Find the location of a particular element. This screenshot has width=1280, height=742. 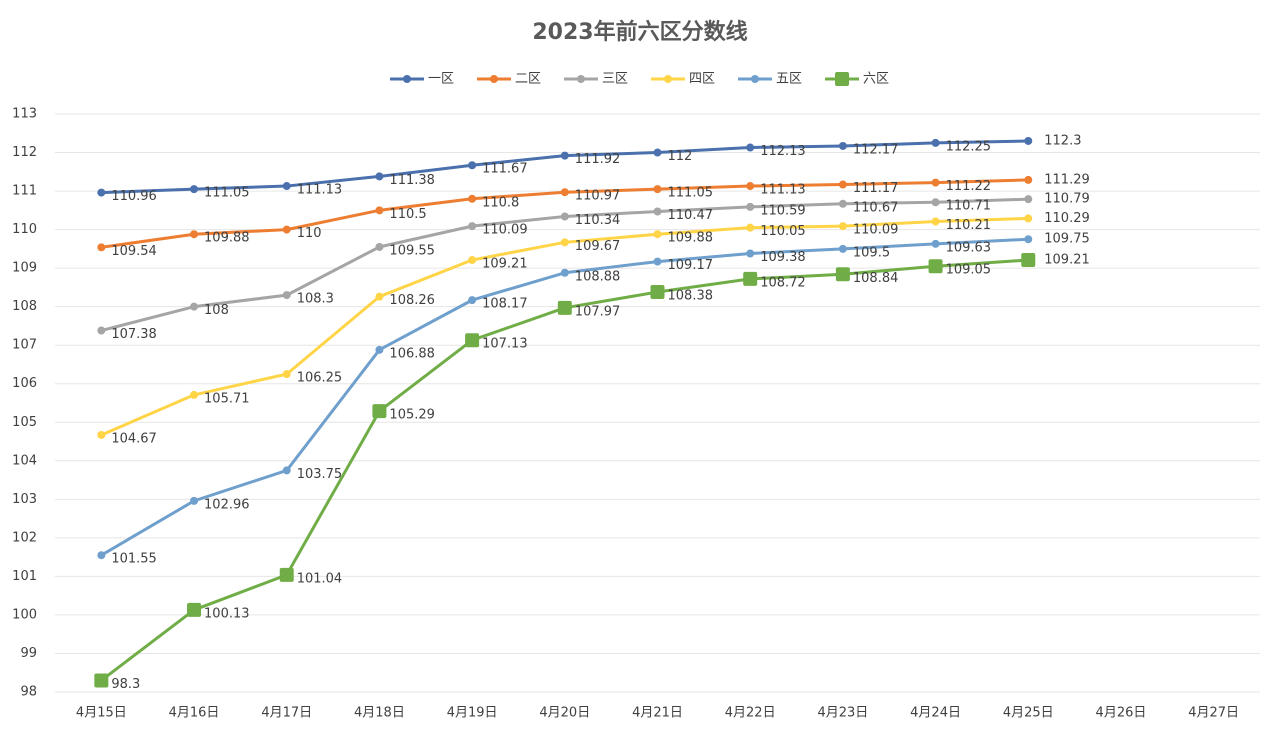

data-label: 110.29 is located at coordinates (1067, 218).